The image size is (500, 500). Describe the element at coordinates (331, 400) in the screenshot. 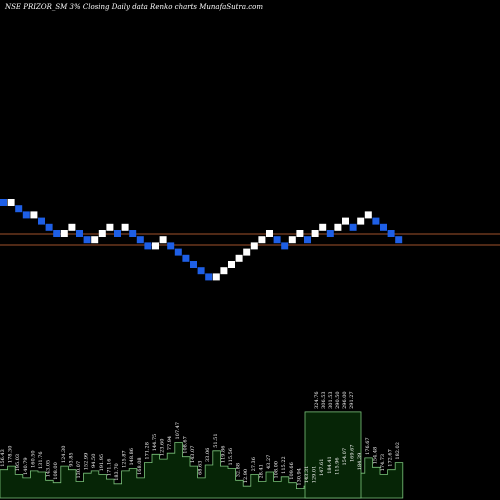

I see `volume-label-last-block: 301.53` at that location.